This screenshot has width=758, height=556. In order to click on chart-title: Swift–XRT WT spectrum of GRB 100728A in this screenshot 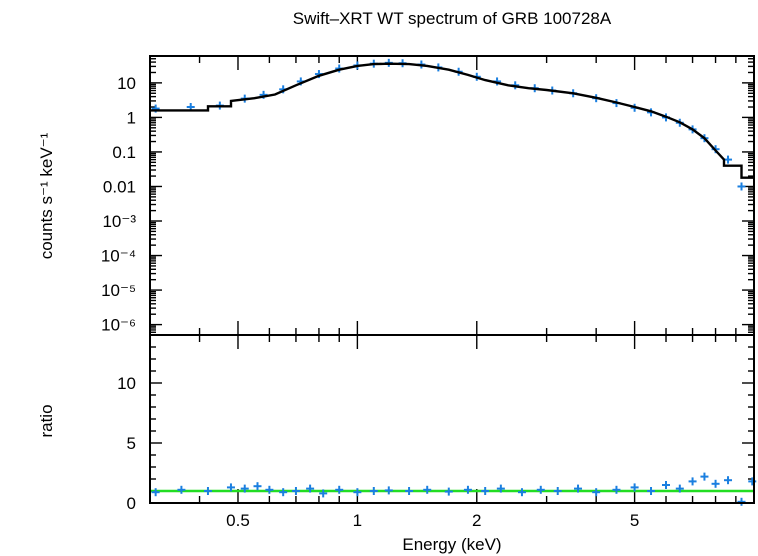, I will do `click(452, 18)`.